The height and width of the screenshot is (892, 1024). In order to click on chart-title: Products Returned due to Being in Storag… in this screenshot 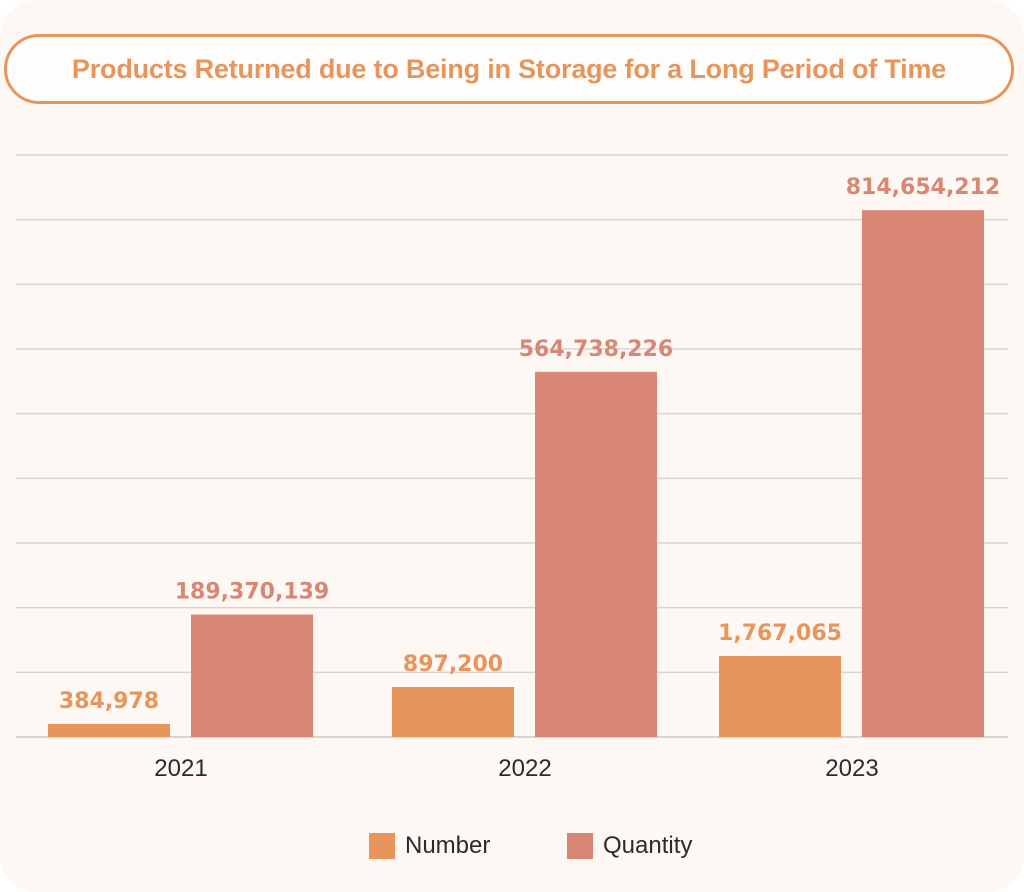, I will do `click(509, 68)`.